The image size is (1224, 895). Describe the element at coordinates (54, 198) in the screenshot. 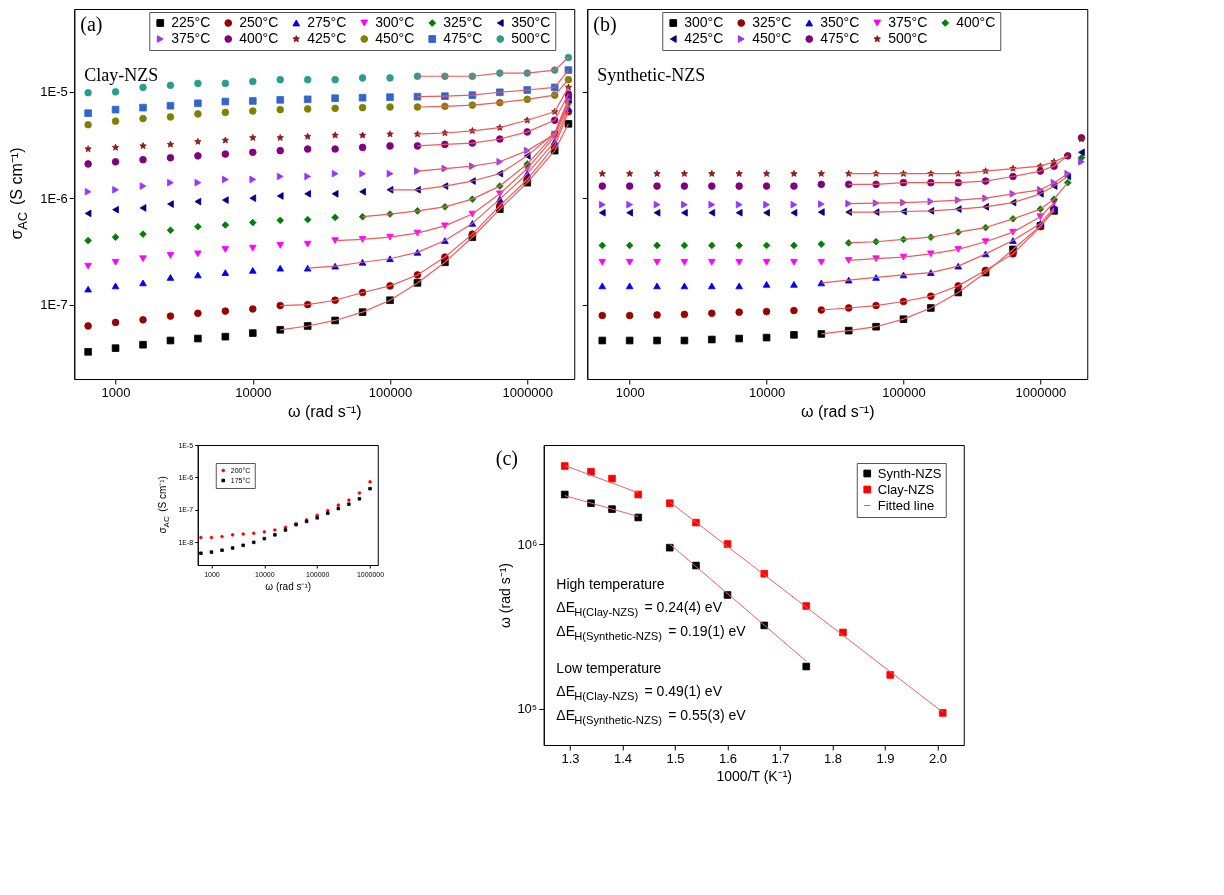

I see `y-tick-label: 1E-6` at that location.